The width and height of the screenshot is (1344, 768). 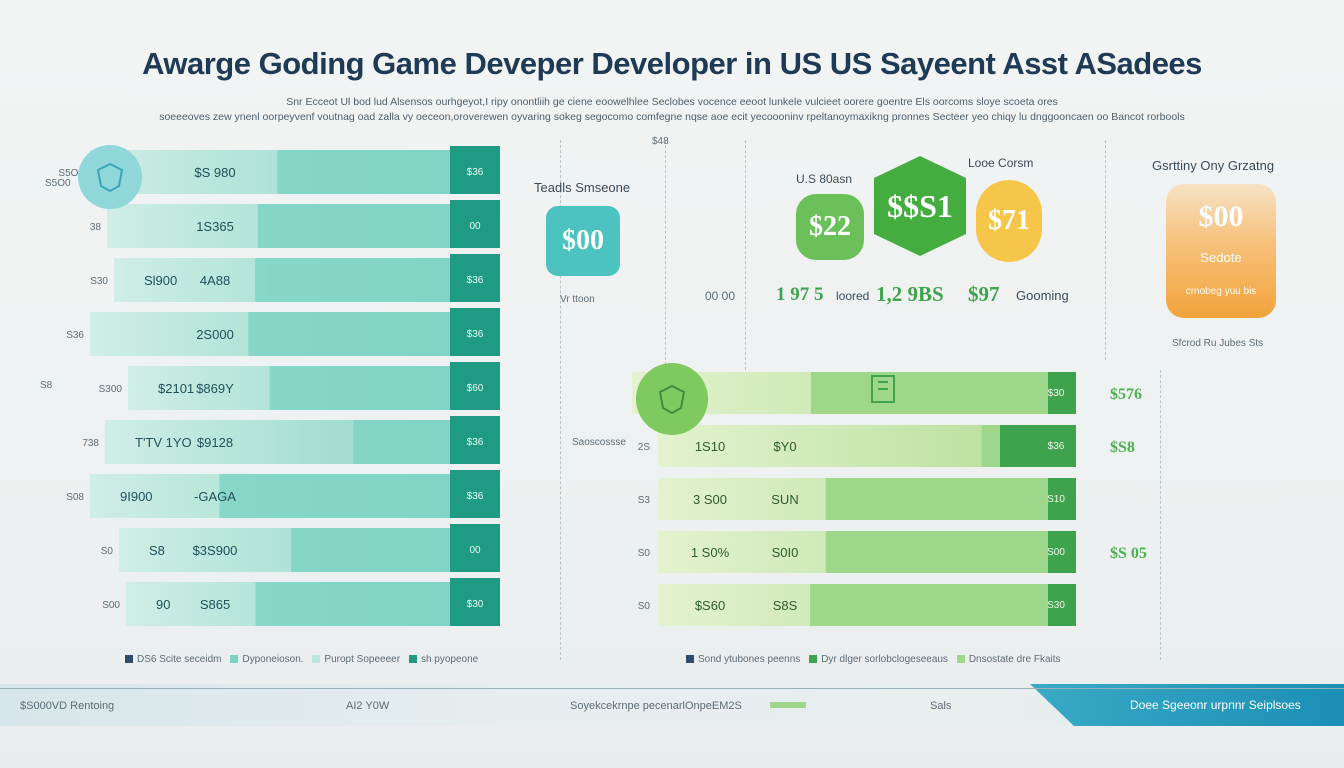 What do you see at coordinates (910, 294) in the screenshot?
I see `row-value: 1,2 9BS` at bounding box center [910, 294].